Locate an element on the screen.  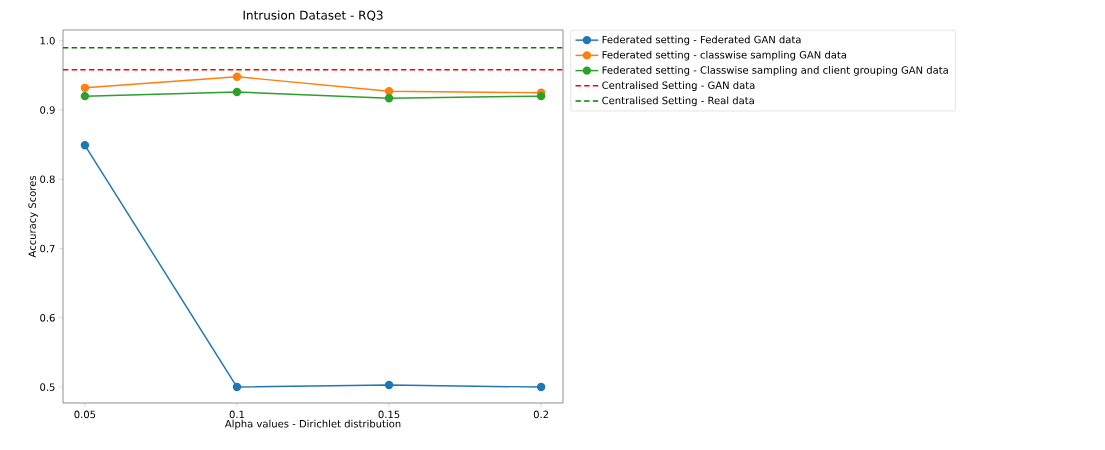
x-axis-title: Alpha values - Dirichlet distribution is located at coordinates (312, 424).